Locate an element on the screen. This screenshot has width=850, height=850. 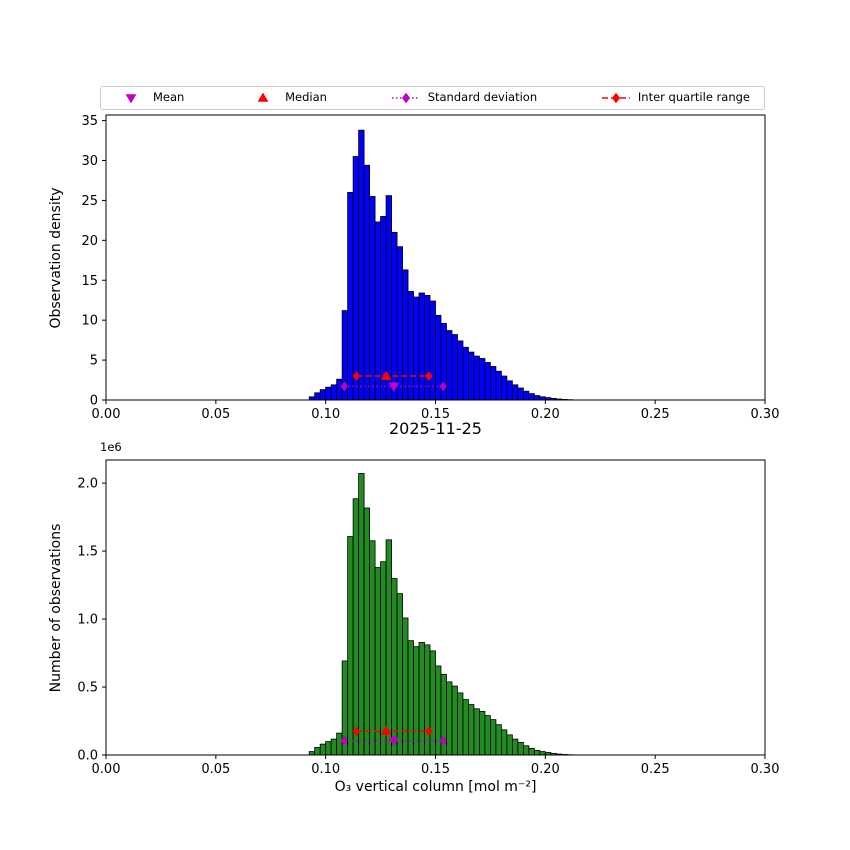
y-tick-label: 10 is located at coordinates (89, 321).